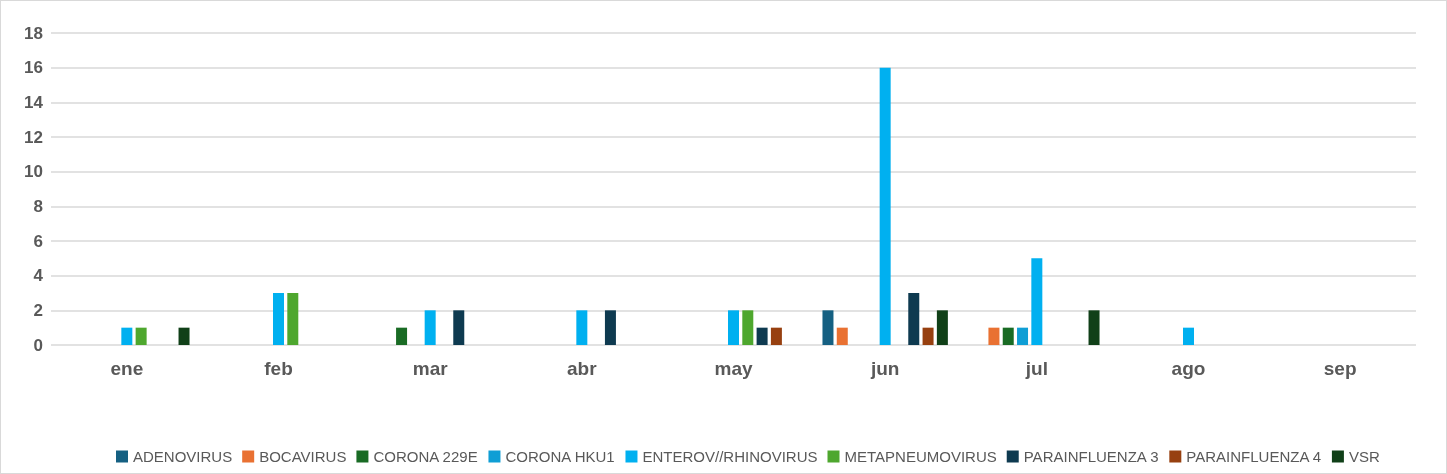 The image size is (1447, 474). I want to click on y-tick-label: 16, so click(33, 68).